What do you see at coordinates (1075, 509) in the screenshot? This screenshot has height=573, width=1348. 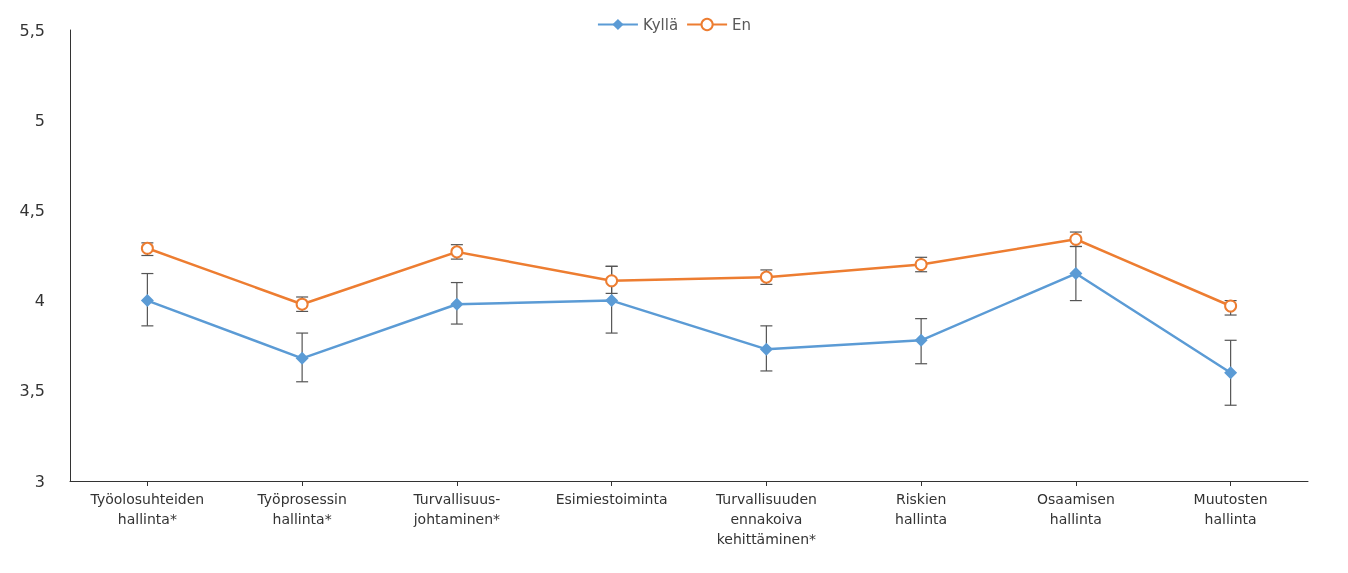 I see `x-tick-label: Osaamisen hallinta` at bounding box center [1075, 509].